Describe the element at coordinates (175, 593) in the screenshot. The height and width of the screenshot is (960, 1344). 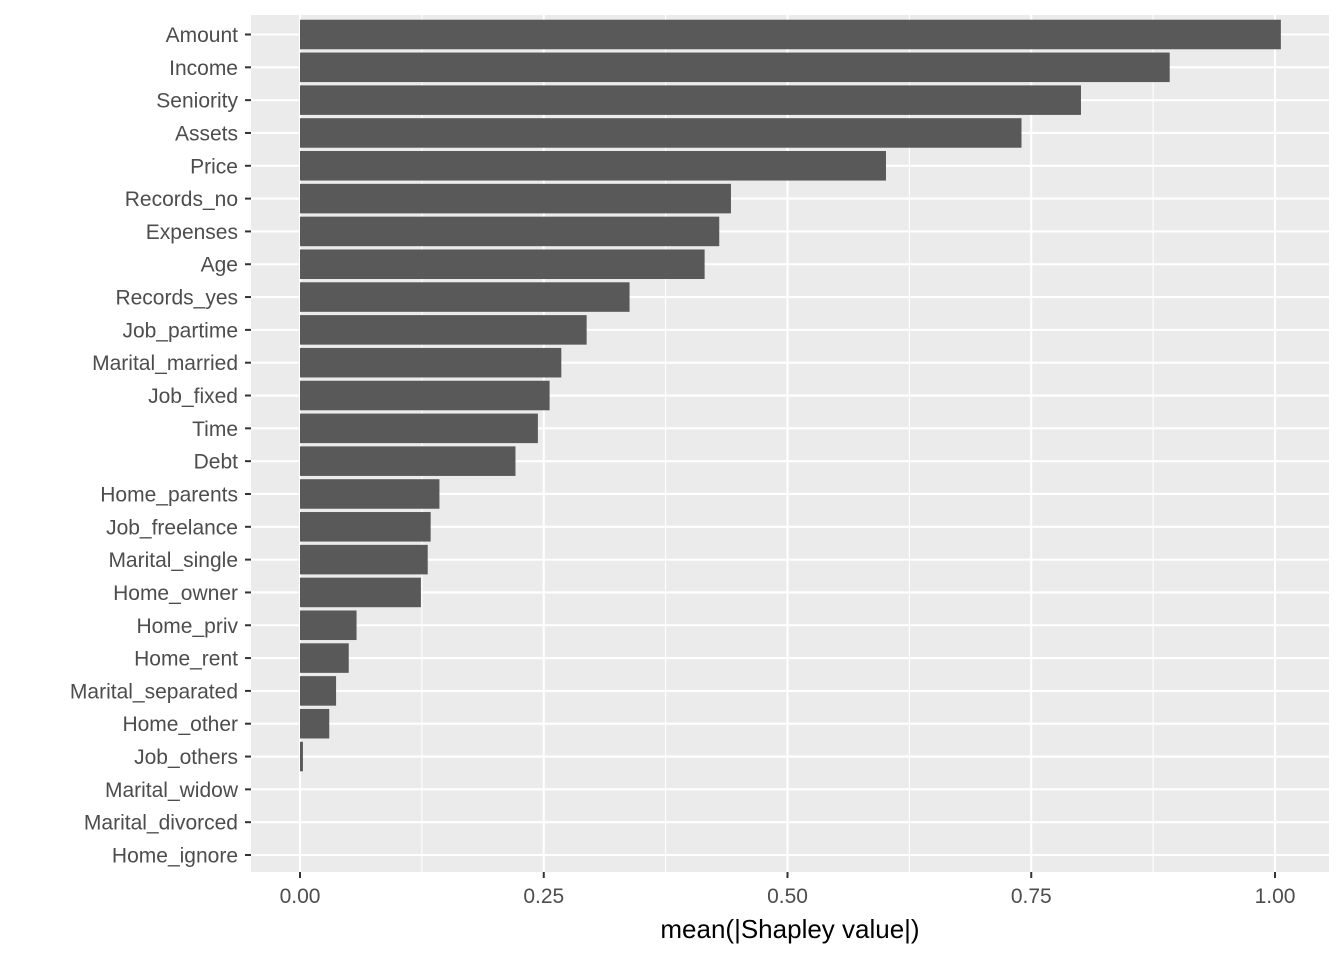
I see `y-tick-label: Home_owner` at that location.